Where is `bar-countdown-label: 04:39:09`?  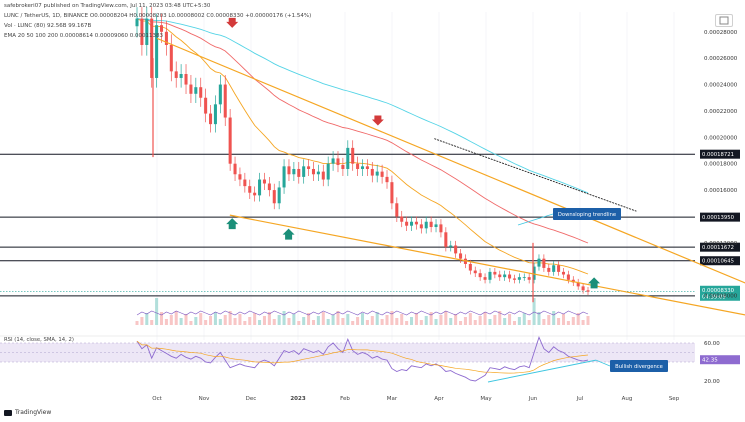 bar-countdown-label: 04:39:09 is located at coordinates (714, 297).